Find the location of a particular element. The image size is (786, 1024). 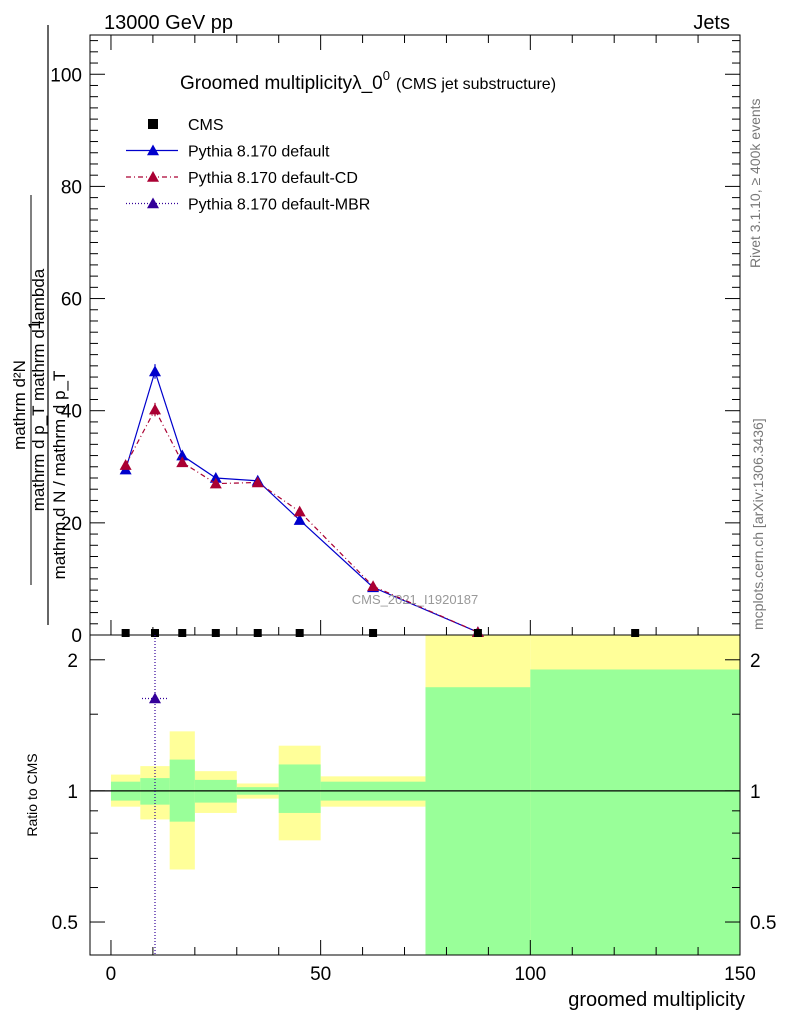

y-axis-title-derivative-den-text: mathrm d p_T mathrm d lambda is located at coordinates (38, 389).